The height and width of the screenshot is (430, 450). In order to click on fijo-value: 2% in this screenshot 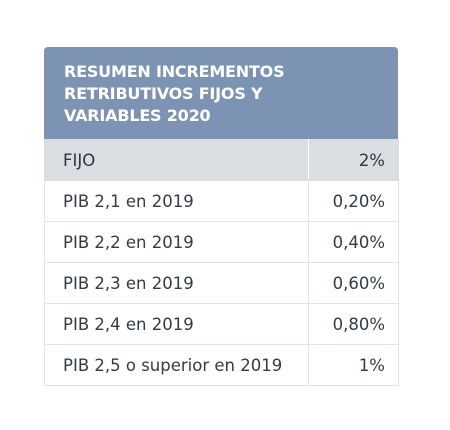, I will do `click(353, 160)`.